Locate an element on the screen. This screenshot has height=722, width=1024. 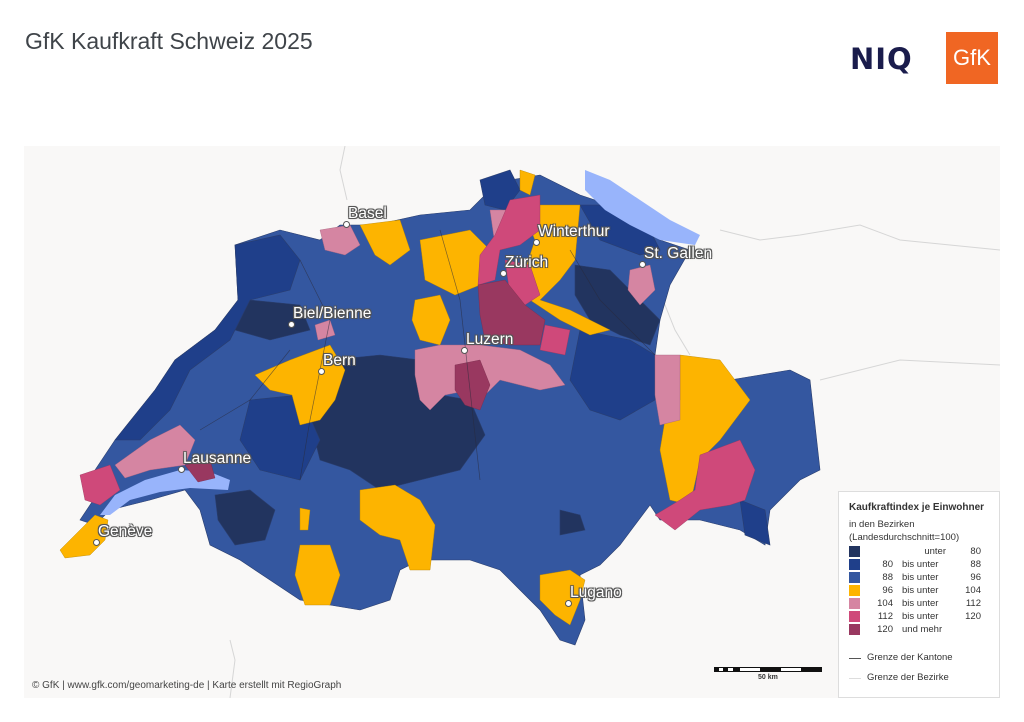
page-title: GfK Kaufkraft Schweiz 2025 is located at coordinates (169, 41).